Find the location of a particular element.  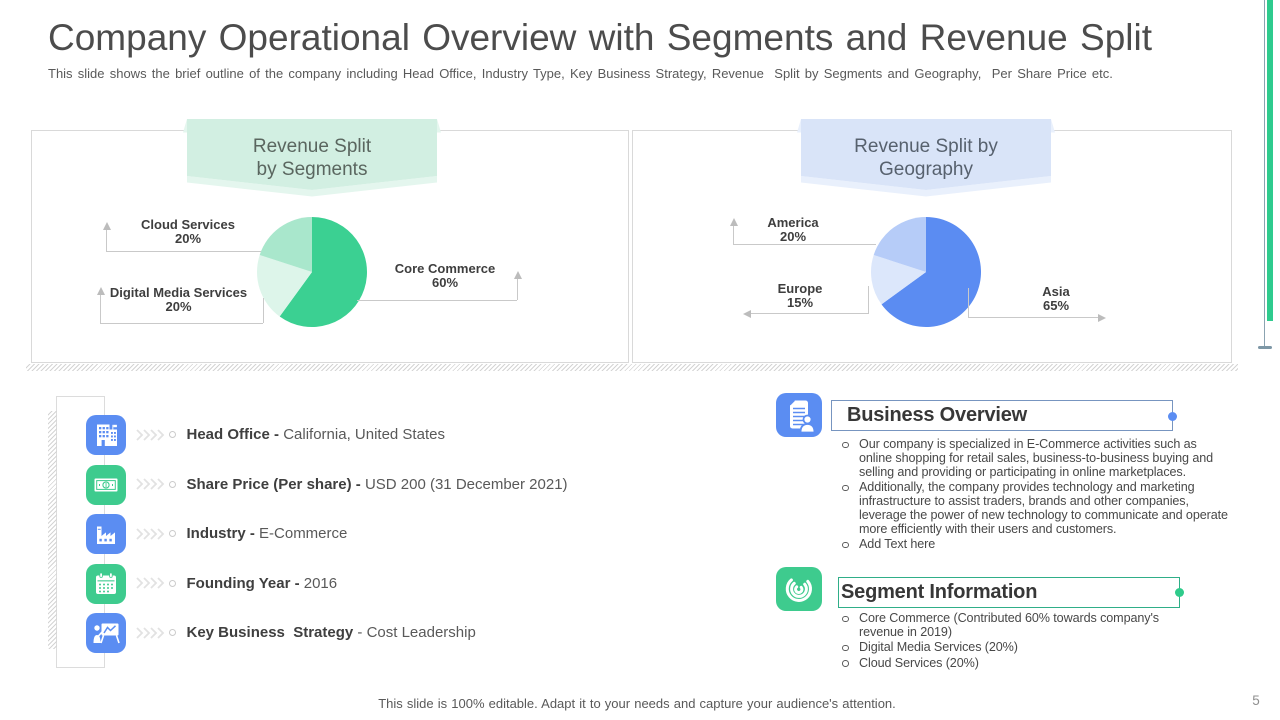

fact-row-founding-year: Founding Year - 2016 is located at coordinates (236, 583).